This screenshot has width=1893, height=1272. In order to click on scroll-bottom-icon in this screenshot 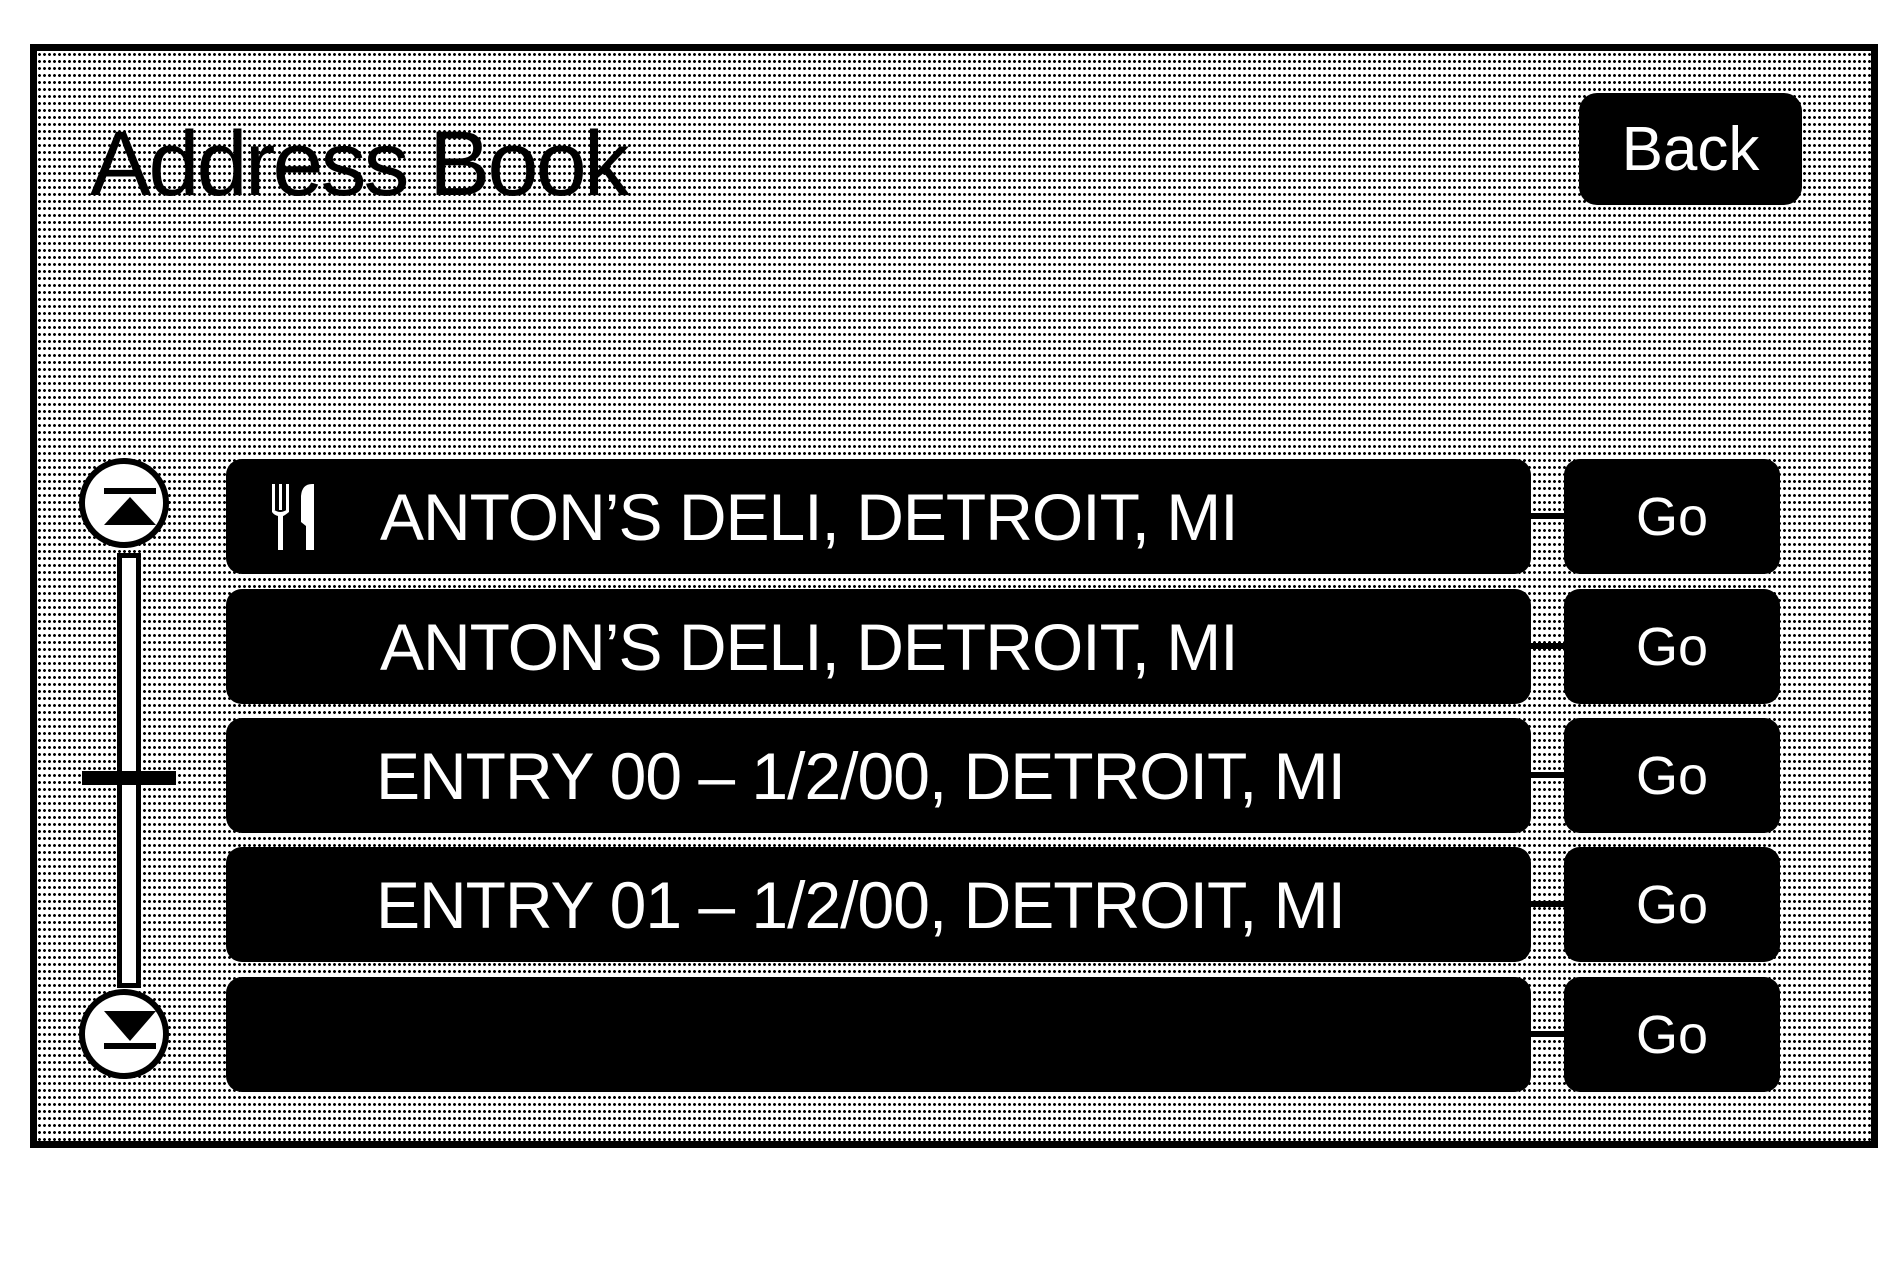, I will do `click(130, 1030)`.